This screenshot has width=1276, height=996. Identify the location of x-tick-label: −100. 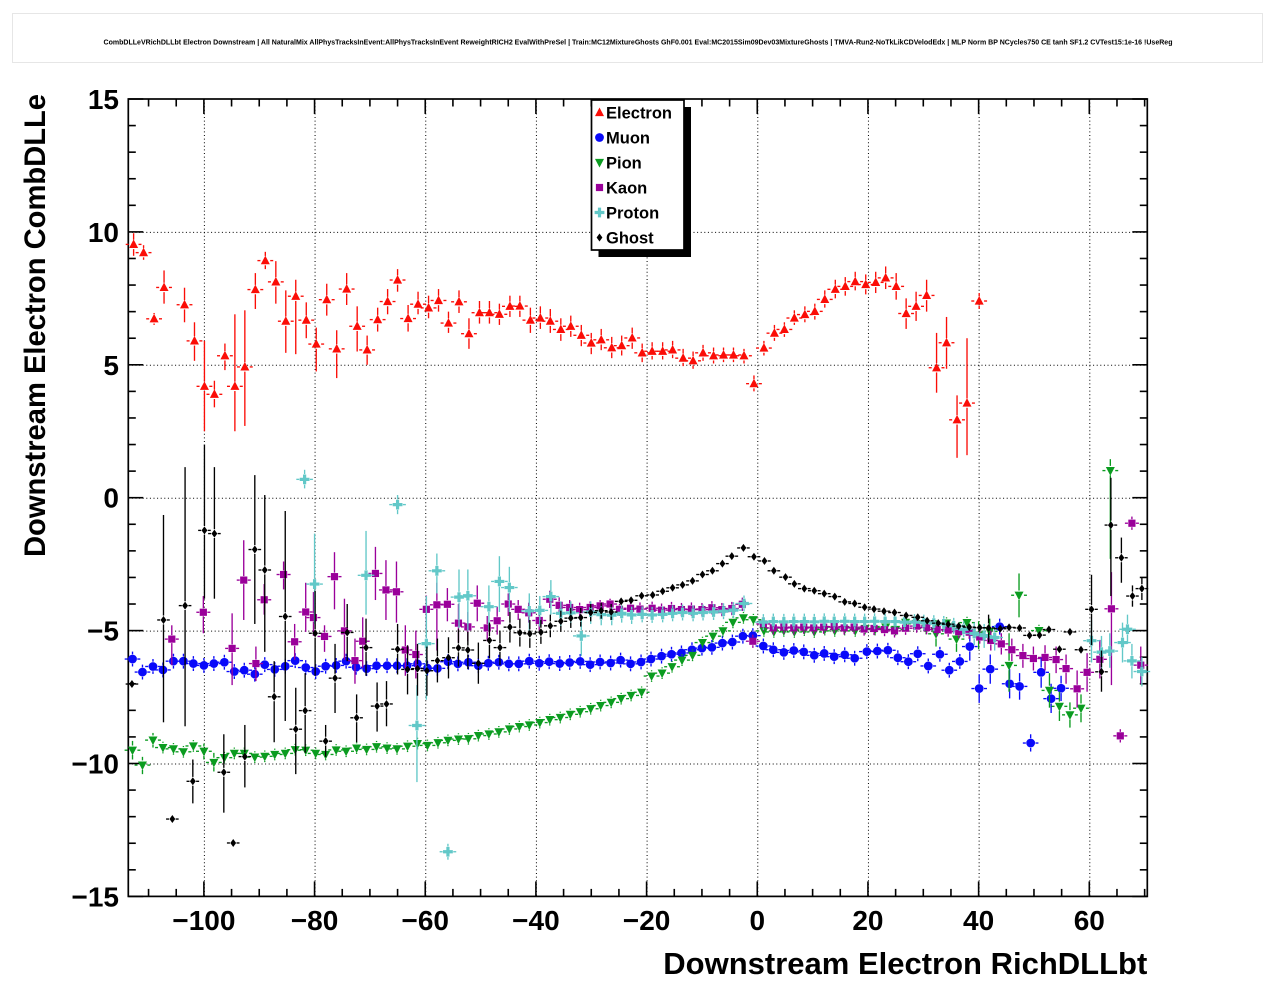
(203, 920).